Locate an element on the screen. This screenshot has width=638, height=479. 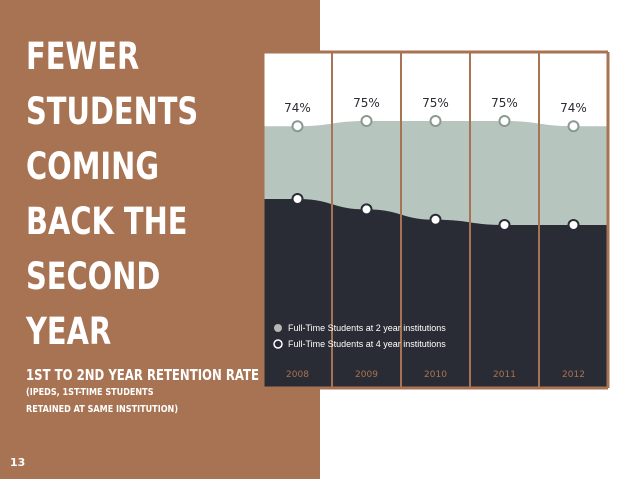
point-2-year-2011 is located at coordinates (504, 225).